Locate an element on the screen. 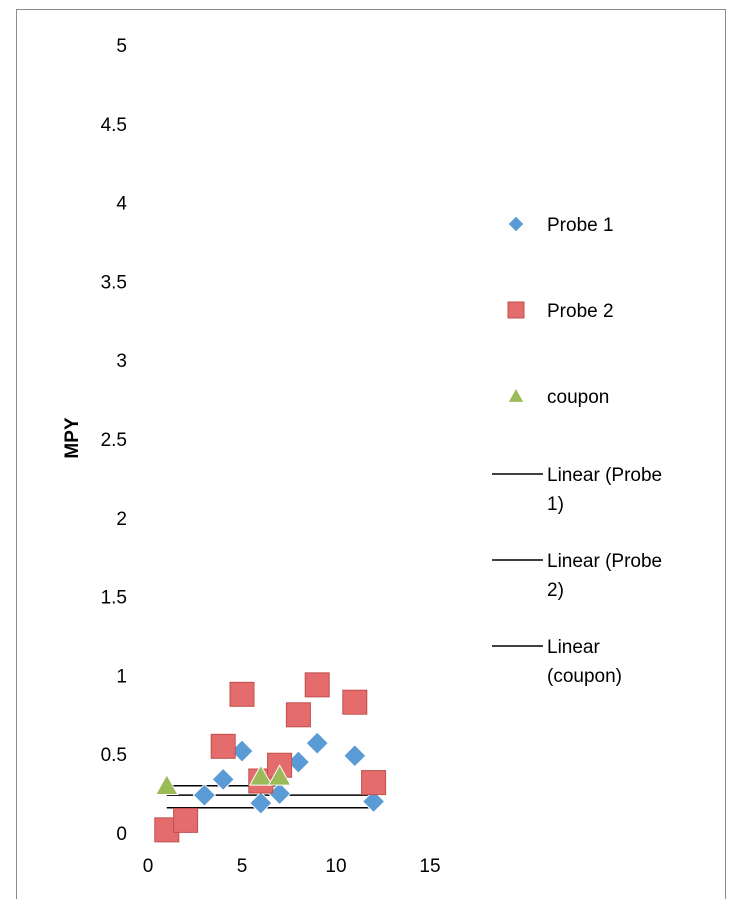 The image size is (734, 899). y-tick-label: 0.5 is located at coordinates (114, 755).